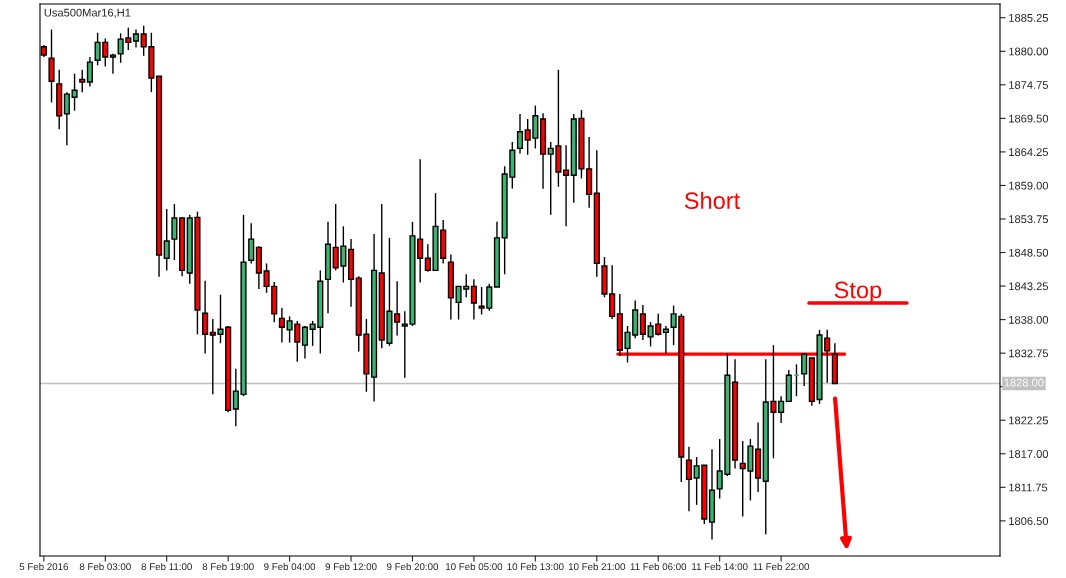 The image size is (1066, 578). I want to click on y-tick-label: 1843.25, so click(1029, 286).